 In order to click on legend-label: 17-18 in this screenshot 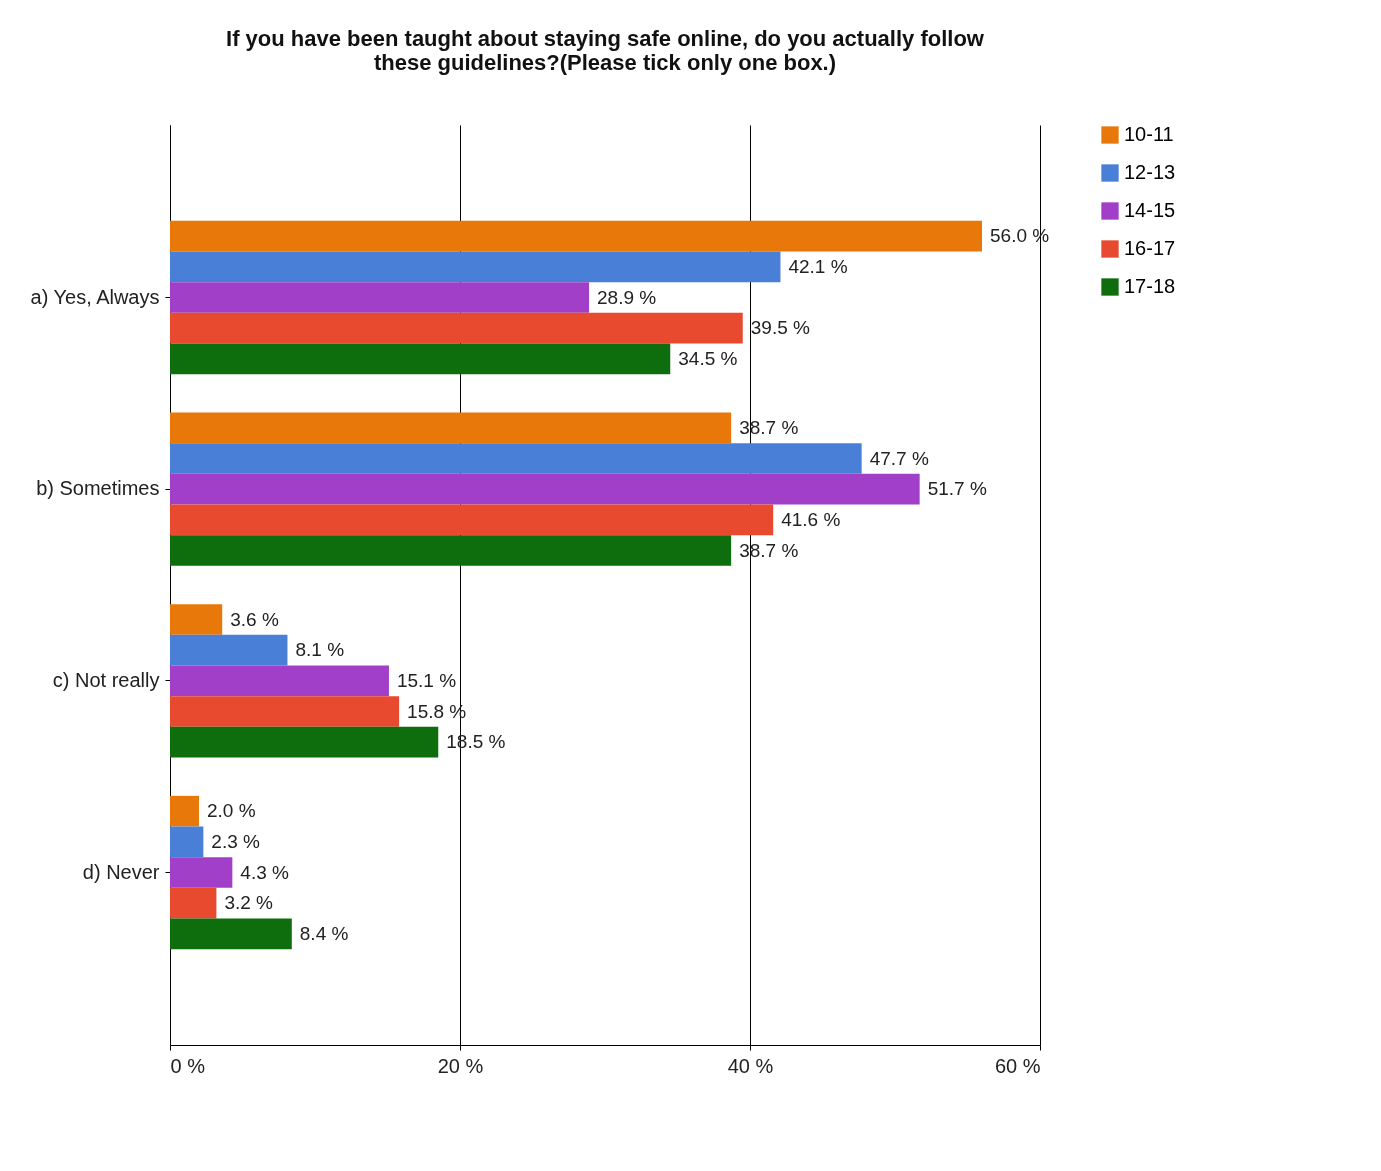, I will do `click(1150, 286)`.